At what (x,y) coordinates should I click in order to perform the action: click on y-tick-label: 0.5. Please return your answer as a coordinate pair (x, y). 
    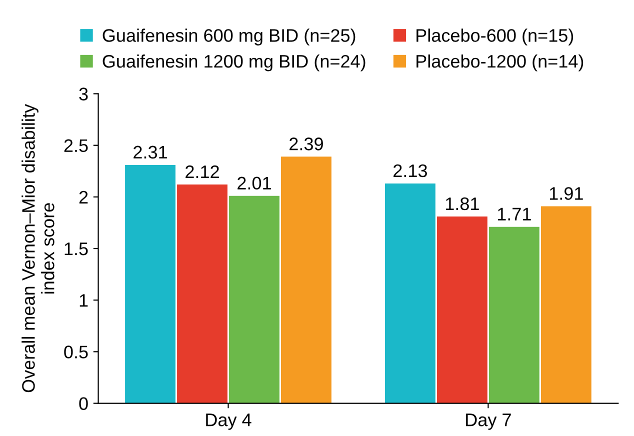
    Looking at the image, I should click on (76, 352).